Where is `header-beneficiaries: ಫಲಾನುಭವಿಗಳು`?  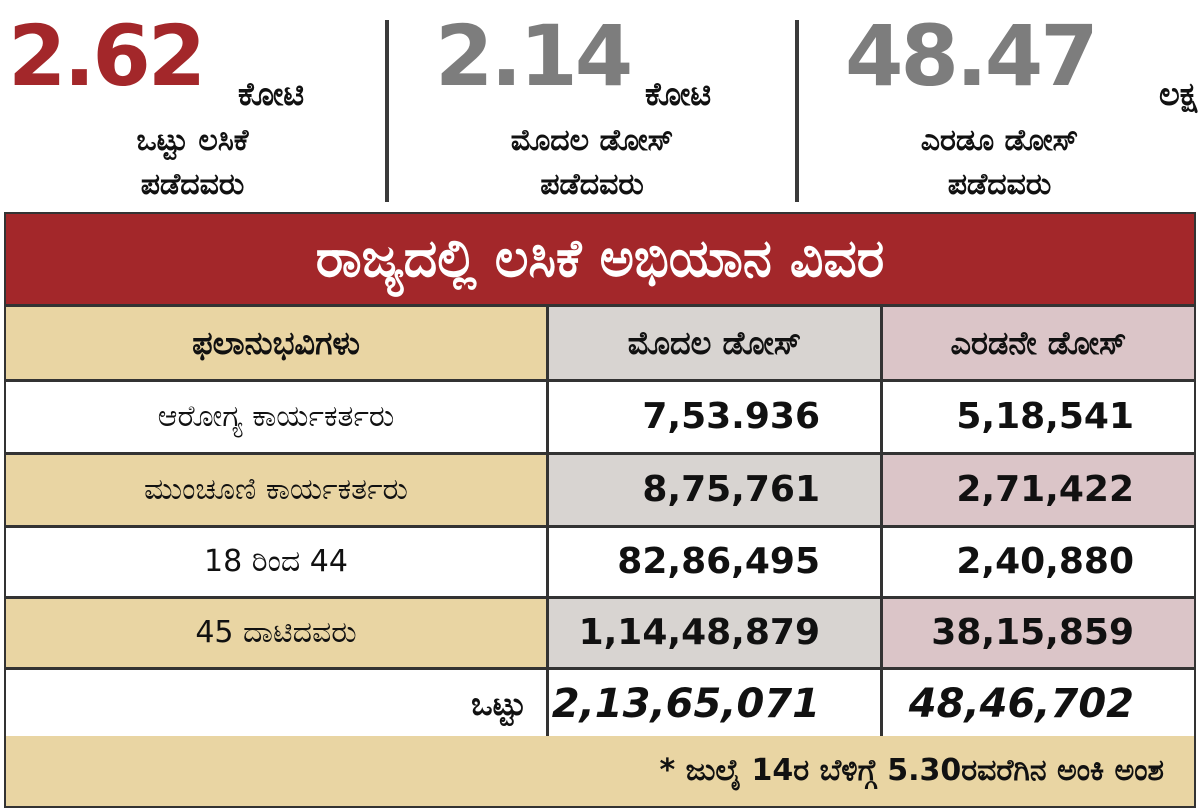
header-beneficiaries: ಫಲಾನುಭವಿಗಳು is located at coordinates (276, 343).